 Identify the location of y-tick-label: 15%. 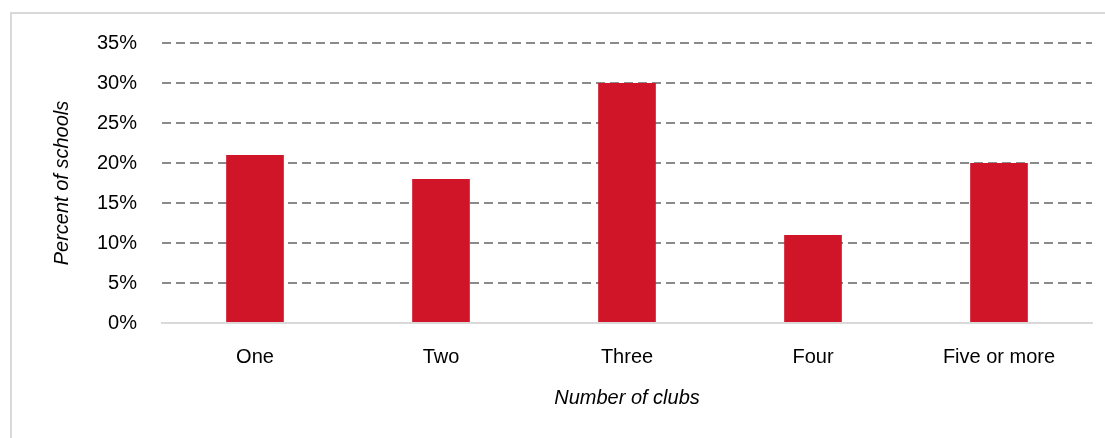
(117, 201).